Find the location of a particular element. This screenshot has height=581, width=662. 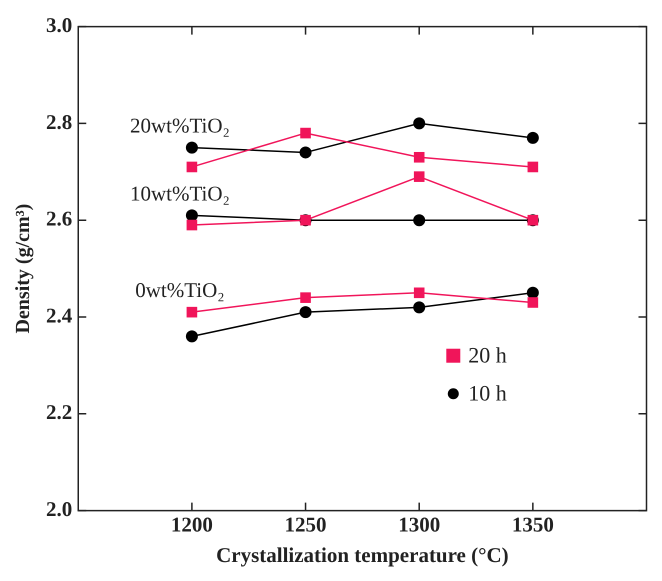

y-tick-label: 2.8 is located at coordinates (59, 122).